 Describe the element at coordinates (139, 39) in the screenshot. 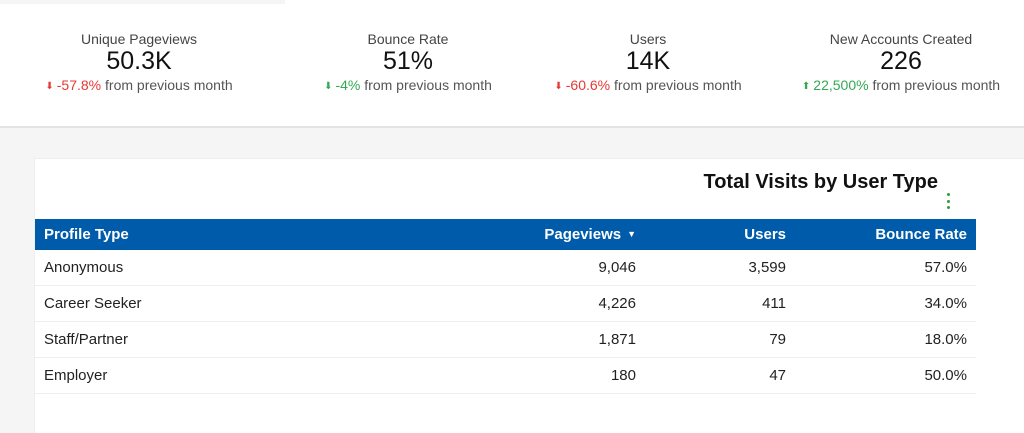

I see `kpi-label: Unique Pageviews` at that location.